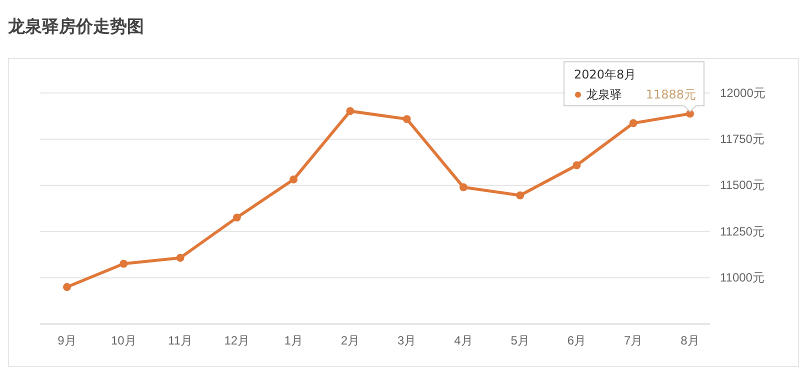 The width and height of the screenshot is (800, 368). Describe the element at coordinates (75, 27) in the screenshot. I see `chart-title: 龙泉驿房价走势图` at that location.